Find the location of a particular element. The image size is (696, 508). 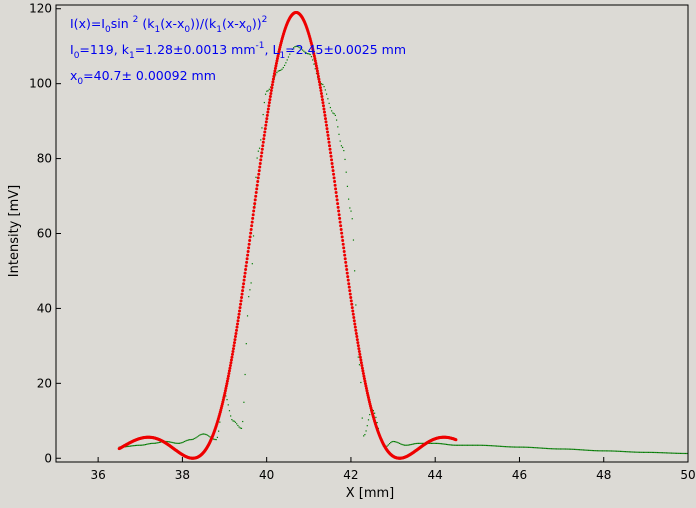

y-tick-label: 100 is located at coordinates (40, 84).